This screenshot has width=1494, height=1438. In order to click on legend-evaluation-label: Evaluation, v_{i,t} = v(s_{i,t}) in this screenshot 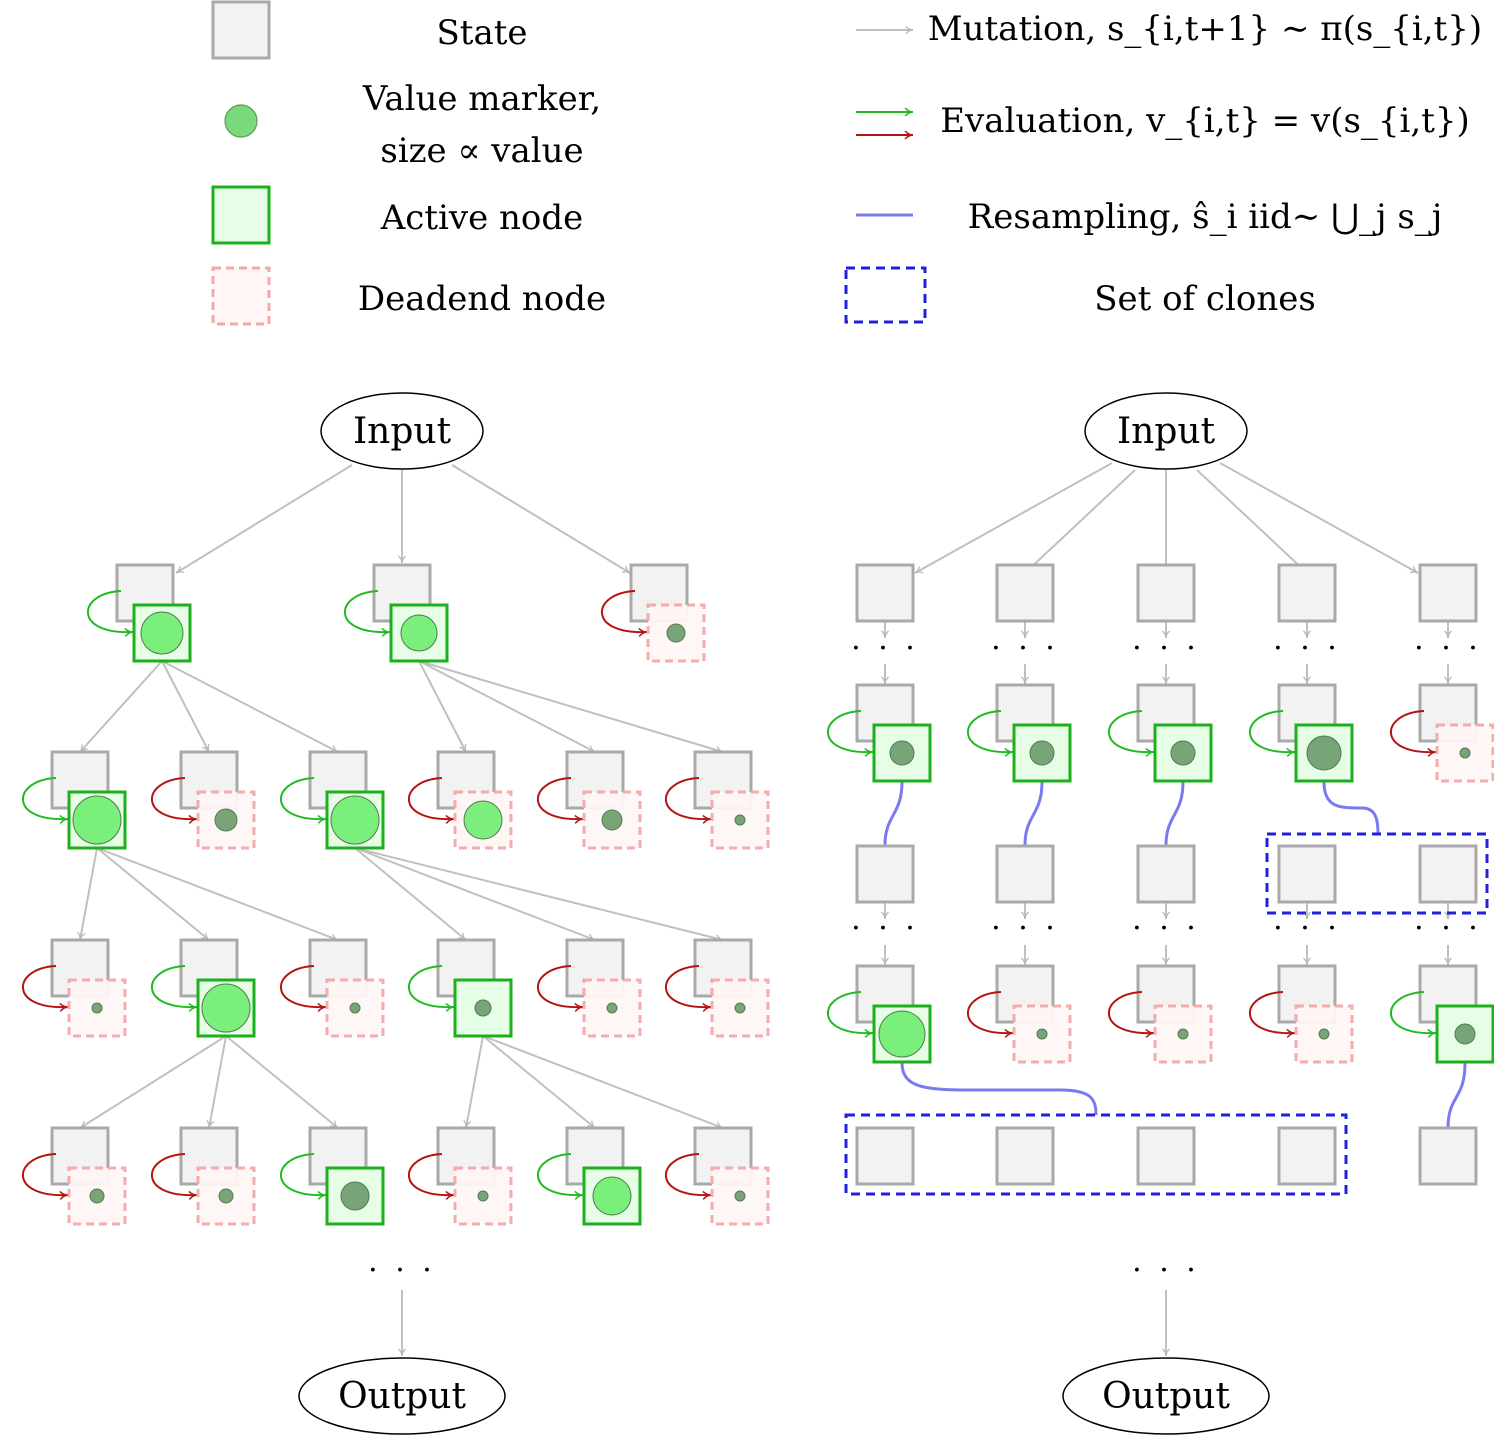, I will do `click(1205, 121)`.